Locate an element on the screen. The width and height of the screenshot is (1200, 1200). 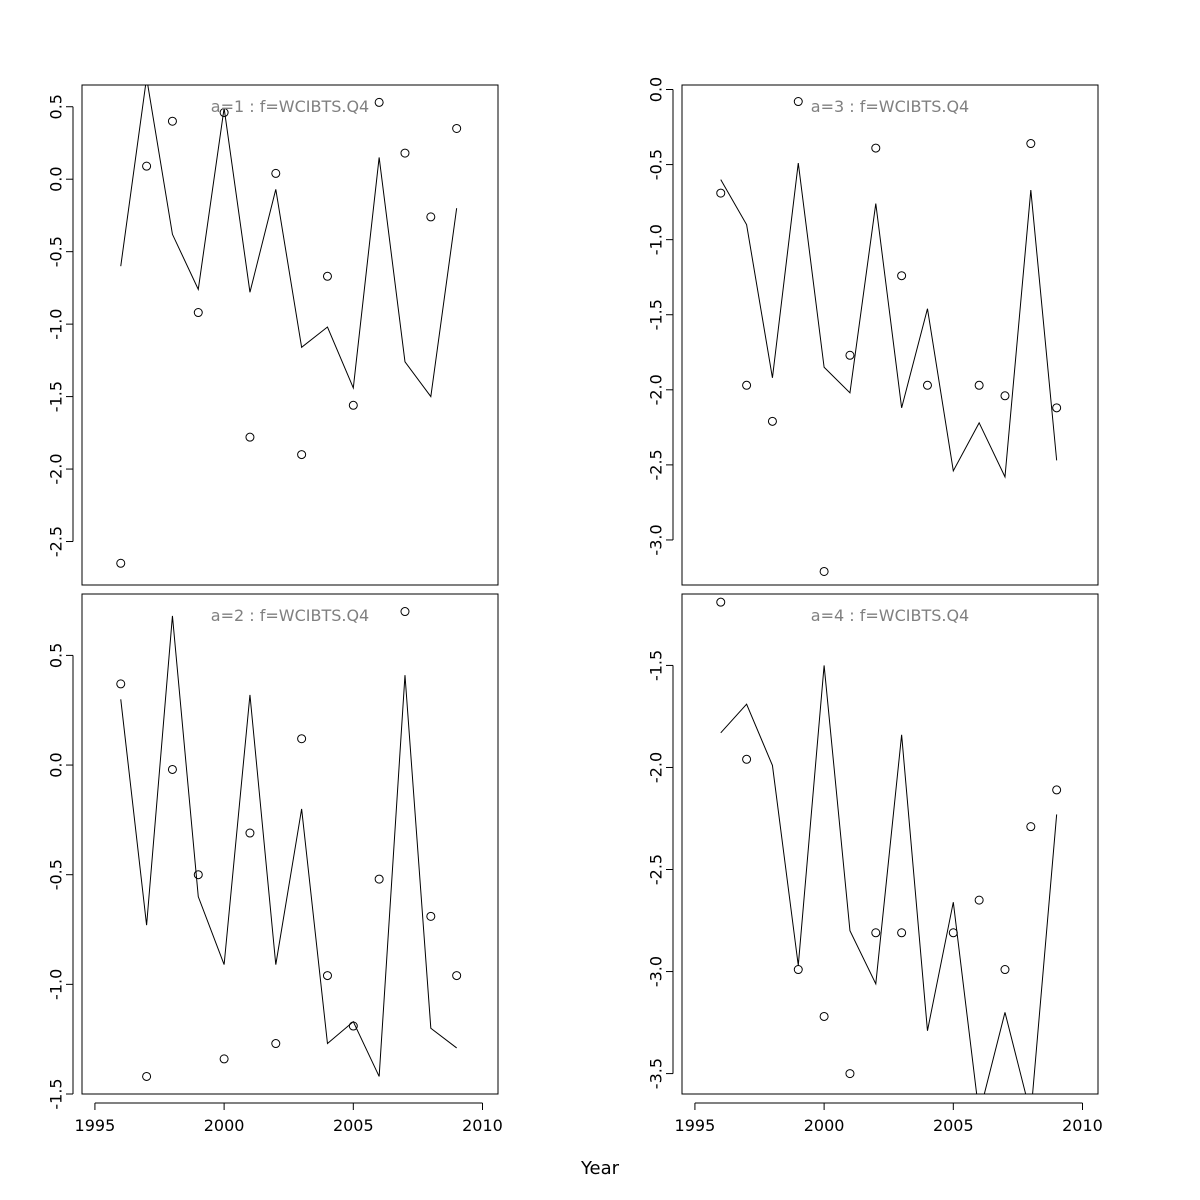
x-axis-label: Year is located at coordinates (600, 1168).